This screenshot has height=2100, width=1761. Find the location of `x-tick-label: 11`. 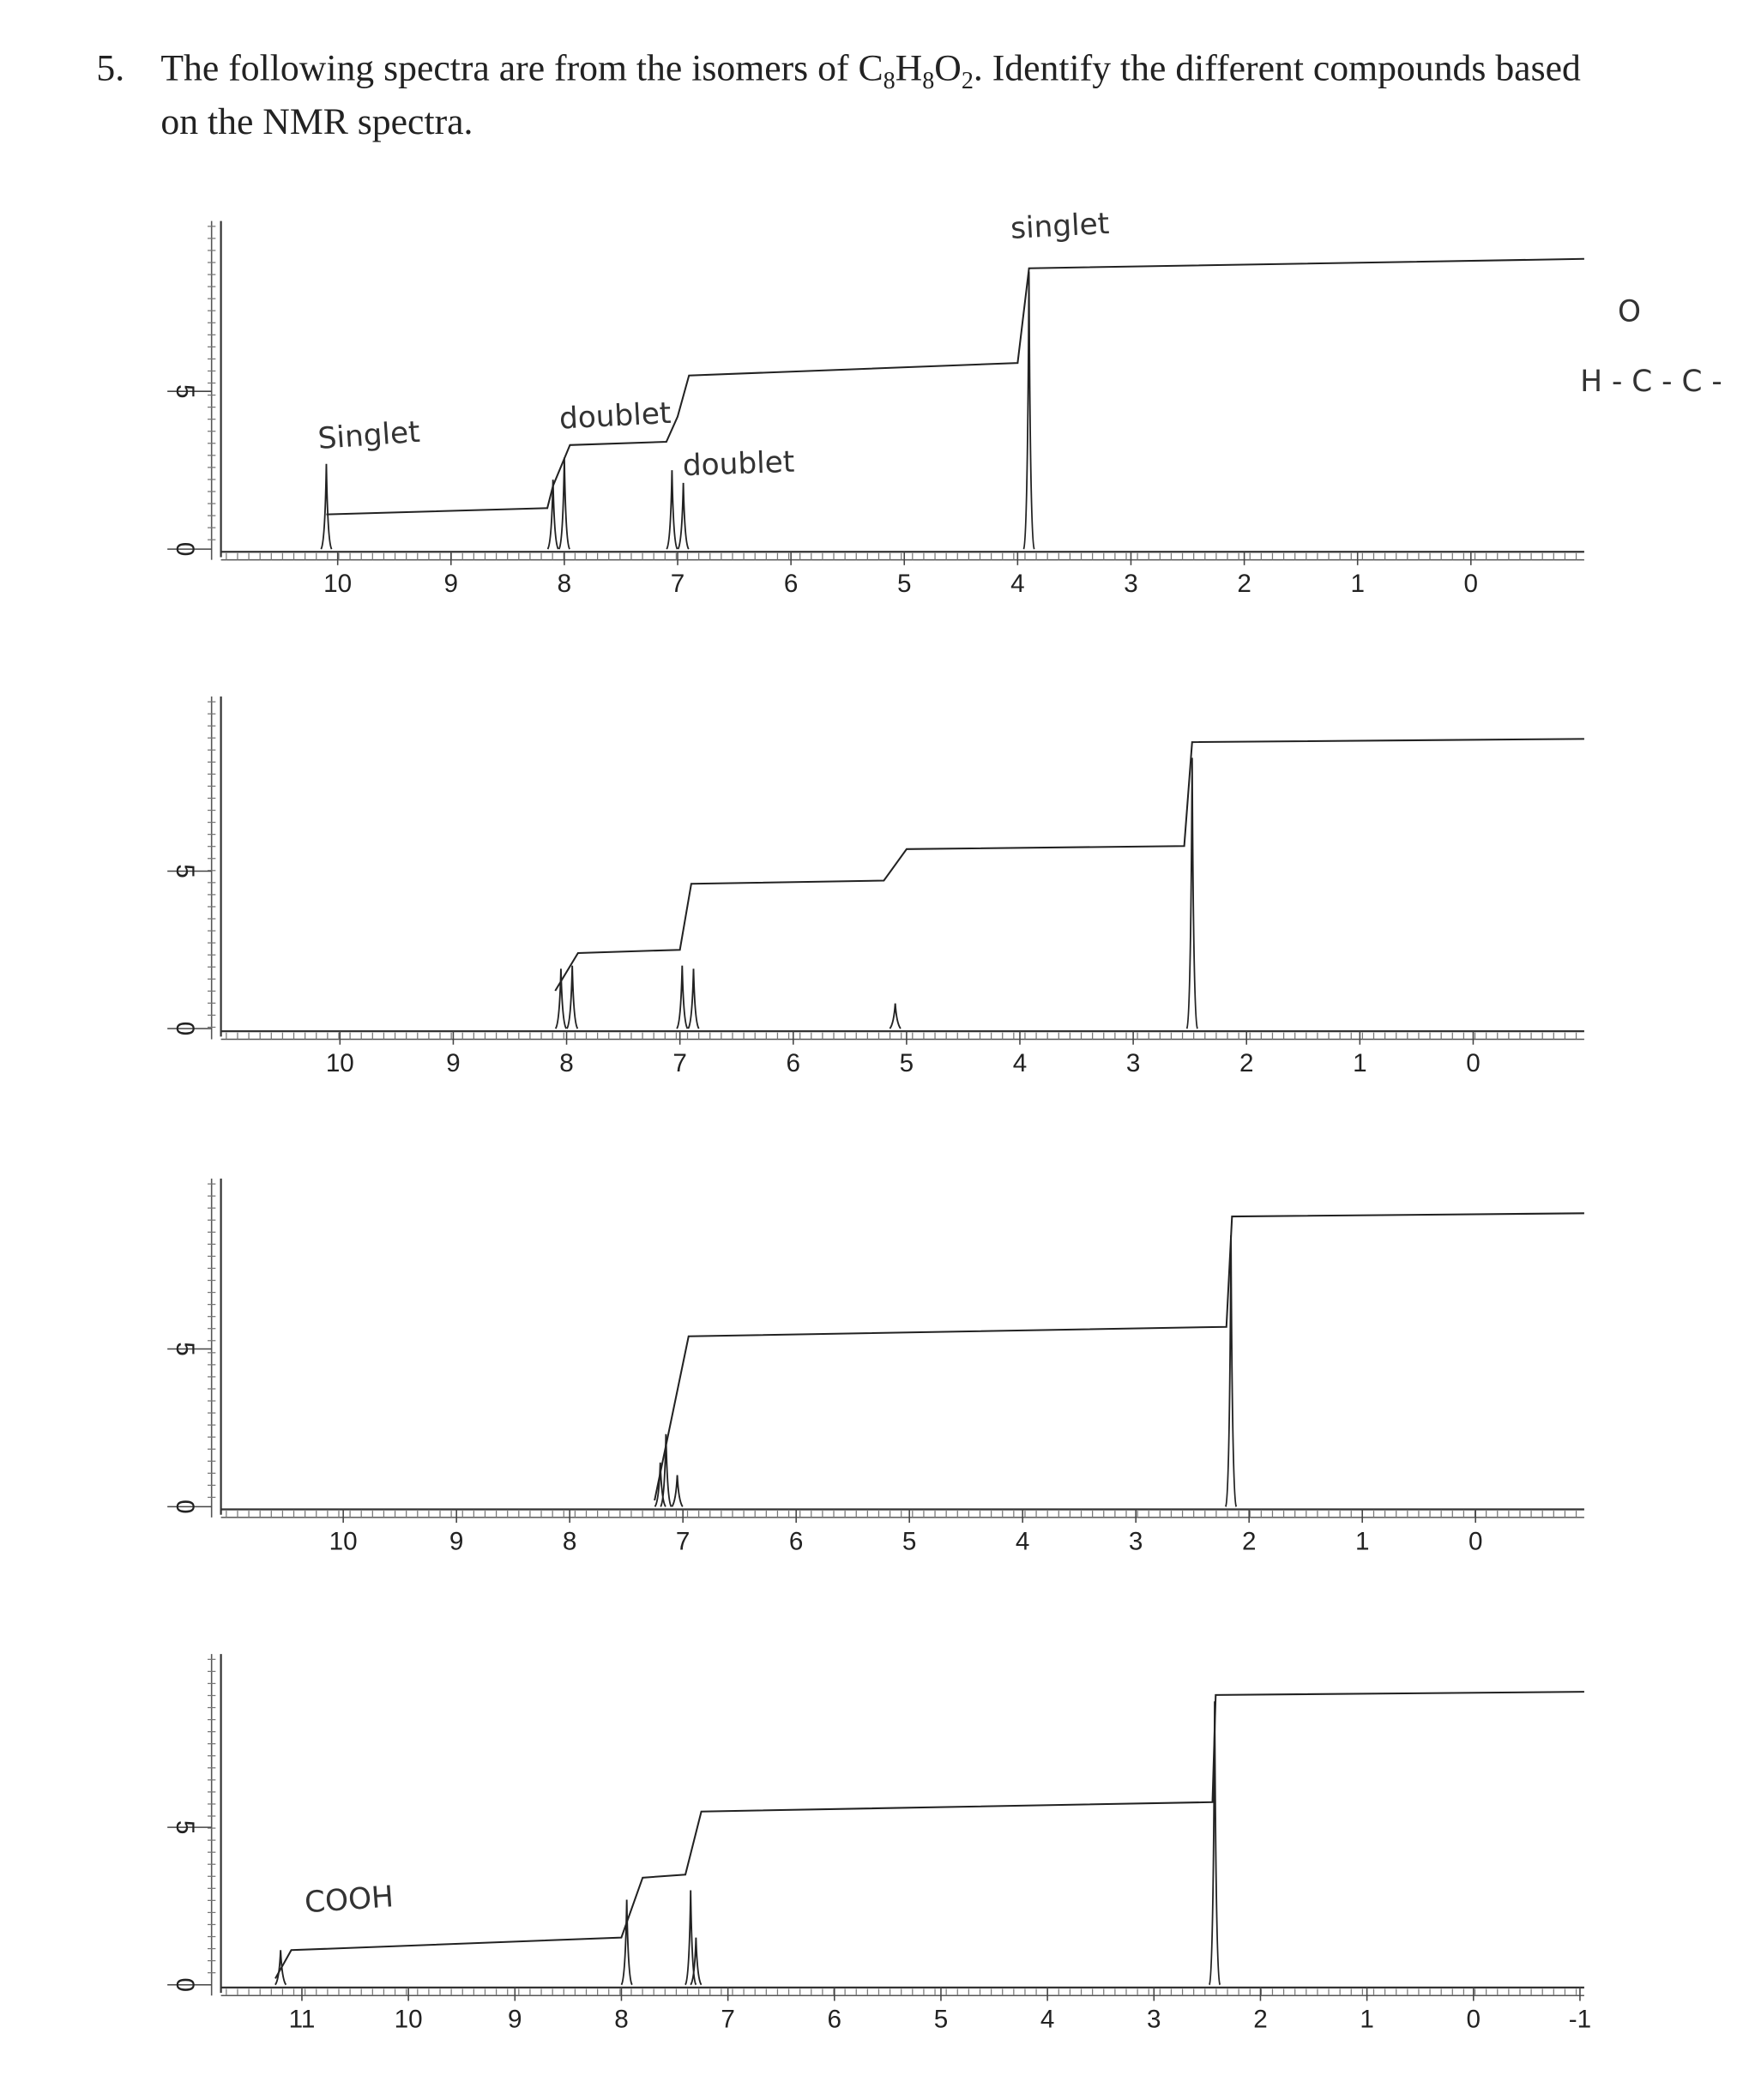

x-tick-label: 11 is located at coordinates (302, 2020).